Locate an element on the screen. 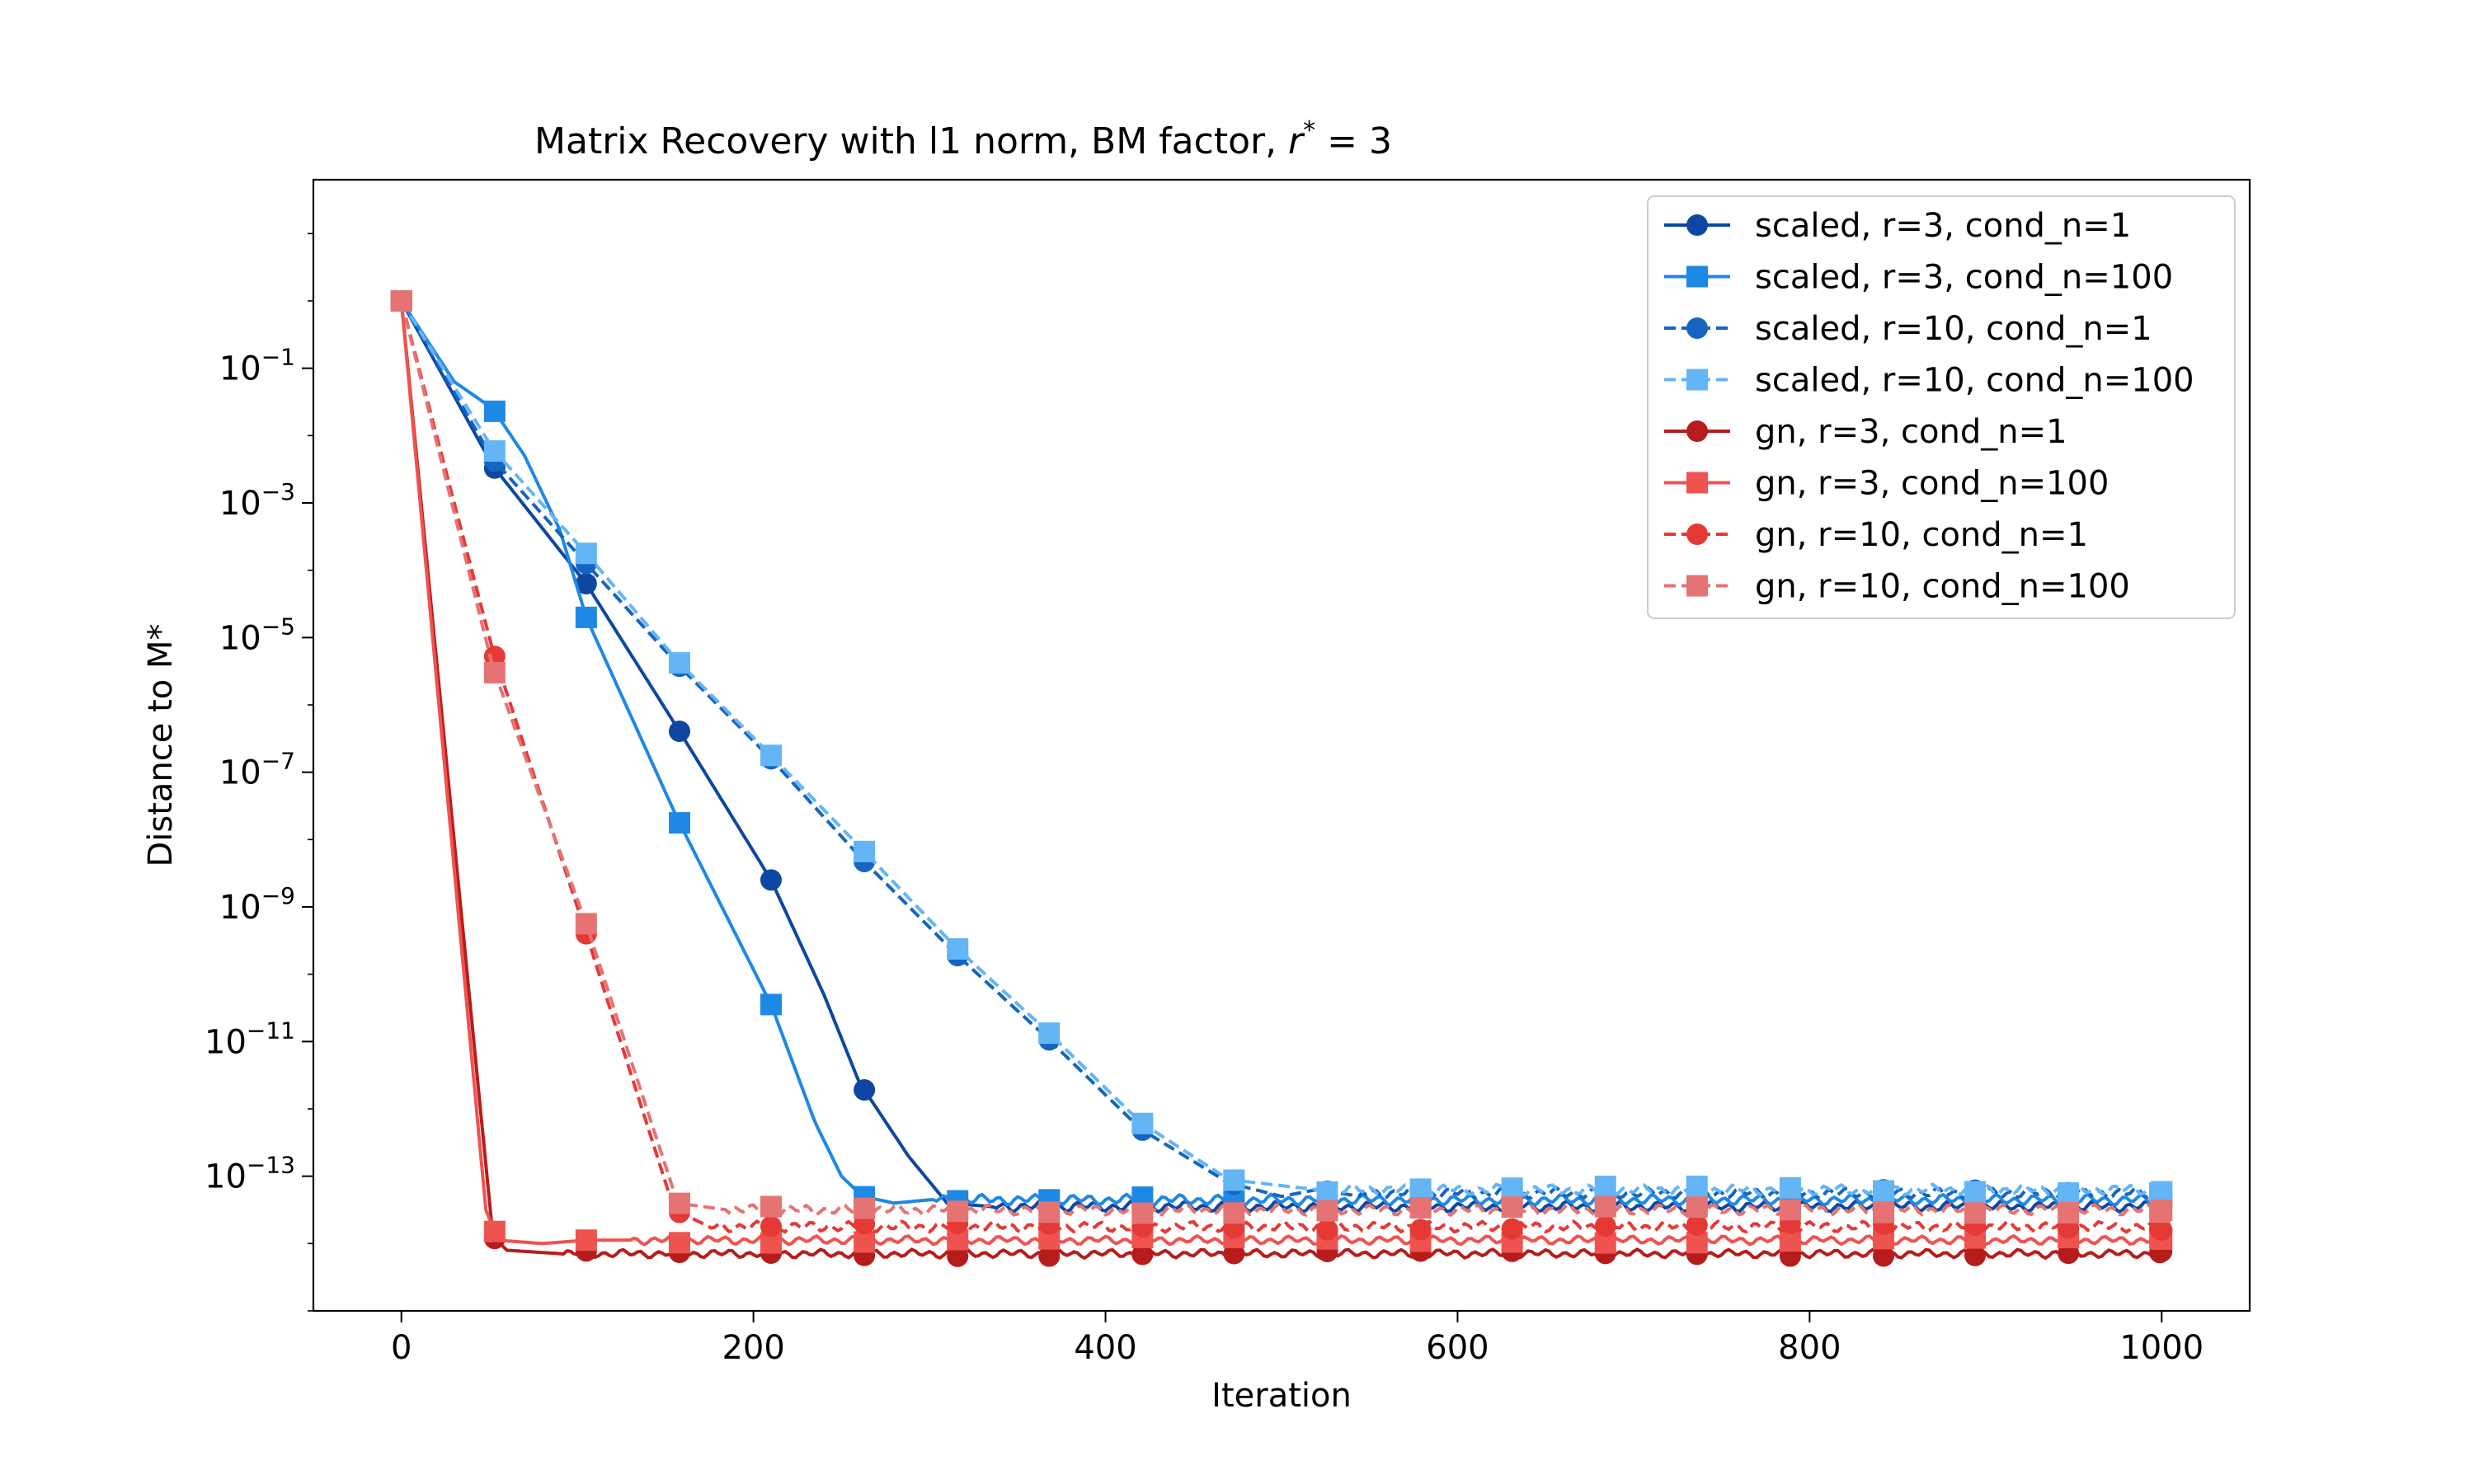  y-tick-label: 10⁻⁷ is located at coordinates (257, 770).